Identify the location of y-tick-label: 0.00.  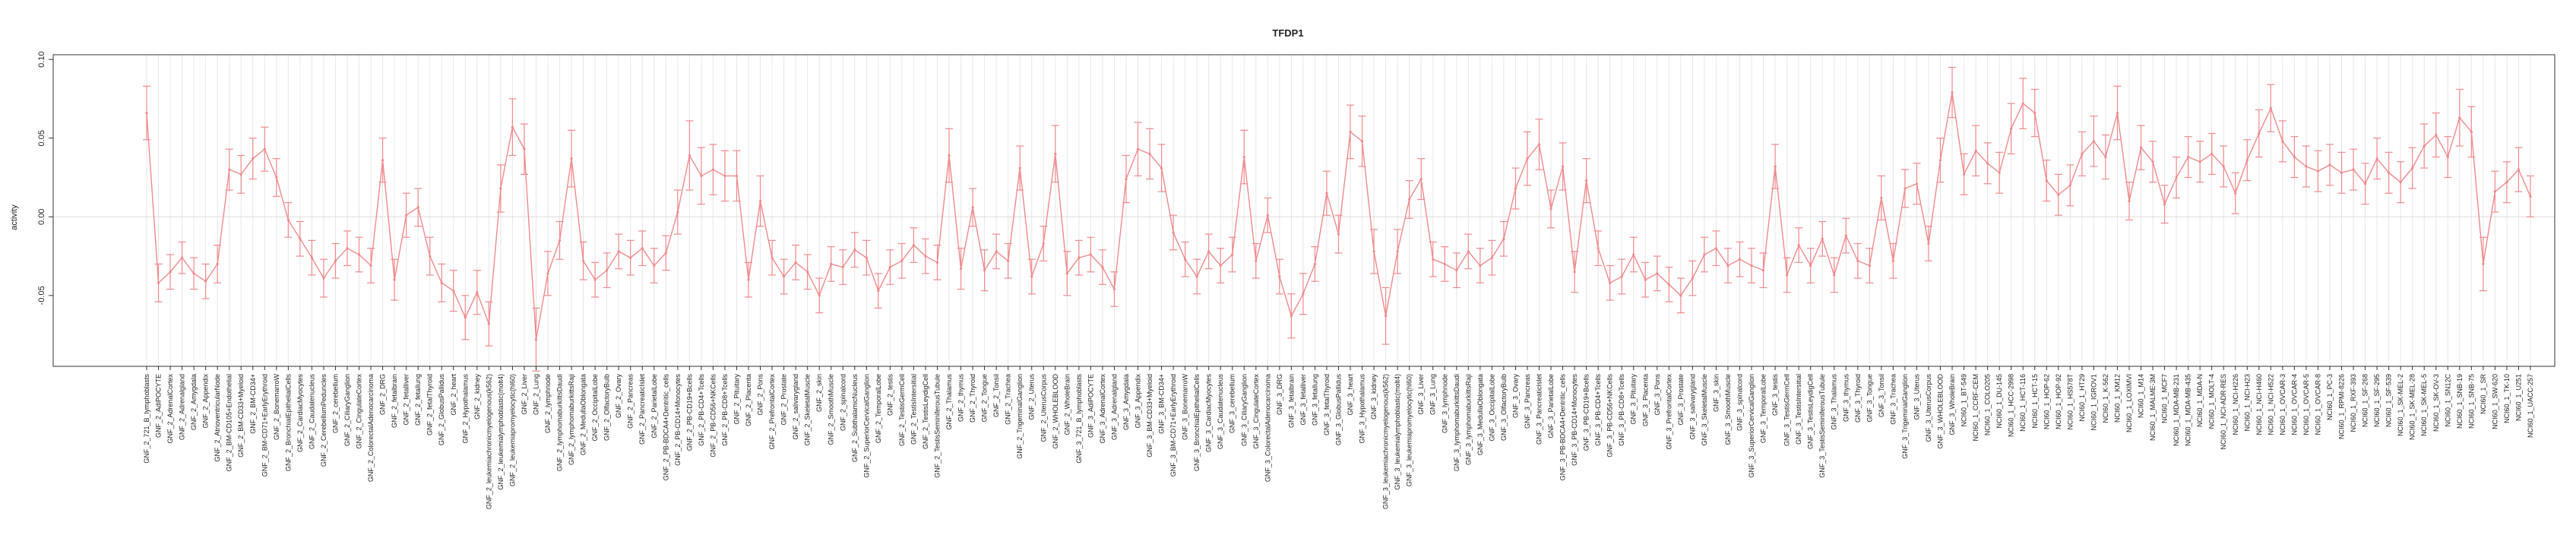
(41, 217).